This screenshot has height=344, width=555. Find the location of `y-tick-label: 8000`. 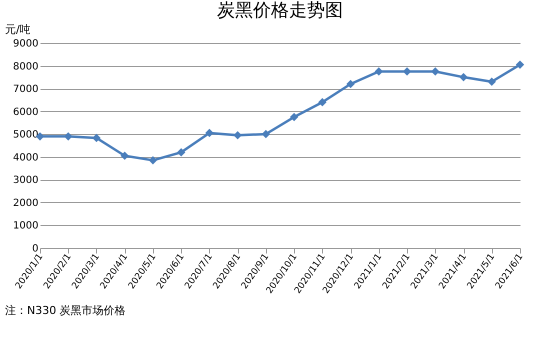

y-tick-label: 8000 is located at coordinates (25, 66).